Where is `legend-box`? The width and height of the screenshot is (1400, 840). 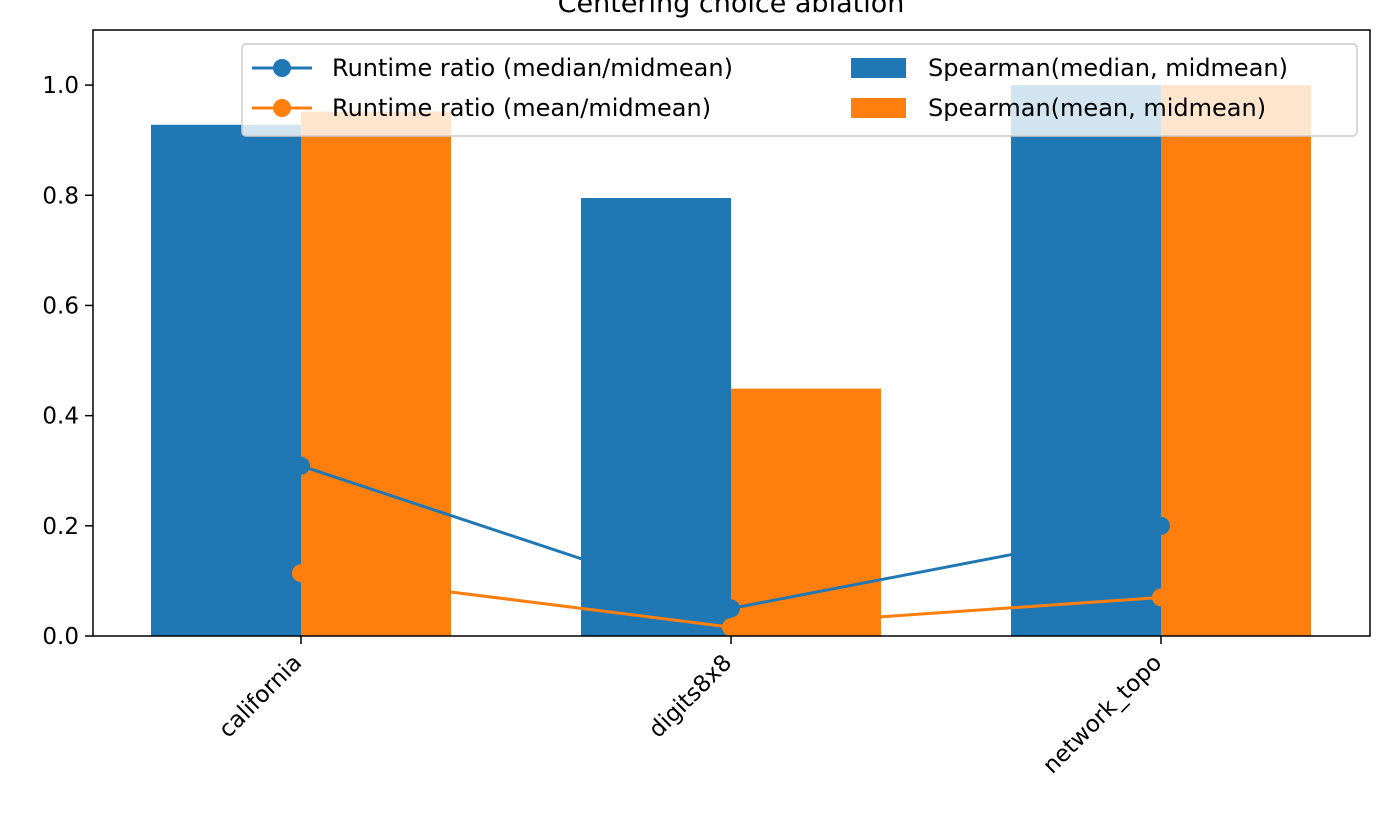 legend-box is located at coordinates (799, 90).